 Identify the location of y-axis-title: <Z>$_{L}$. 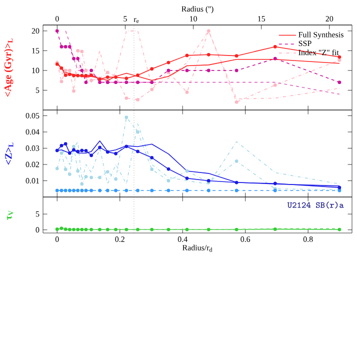
(9, 153).